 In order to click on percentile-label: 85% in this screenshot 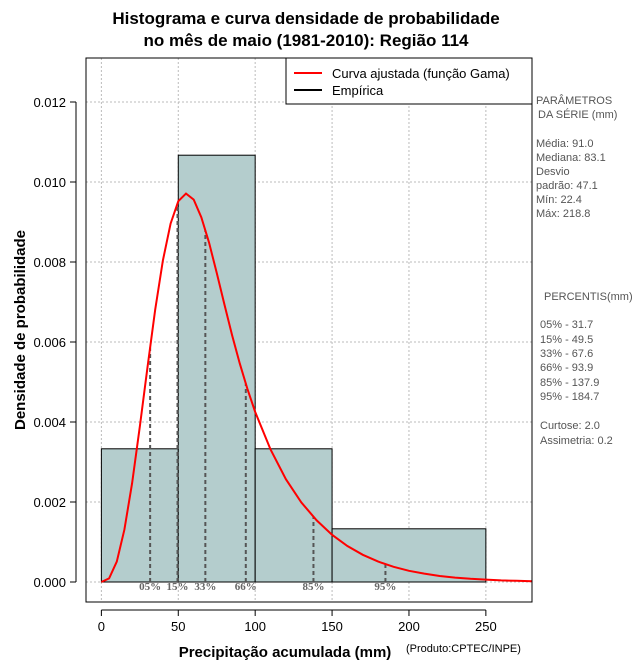, I will do `click(313, 587)`.